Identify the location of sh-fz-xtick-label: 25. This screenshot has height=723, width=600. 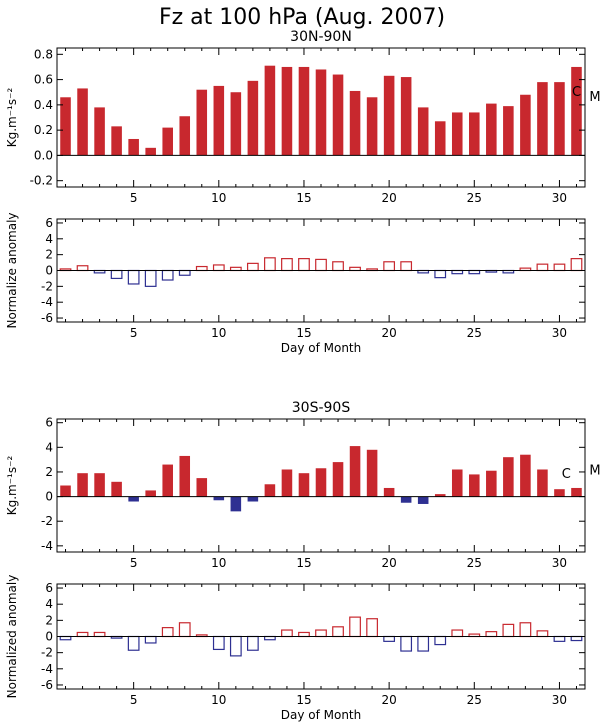
(474, 563).